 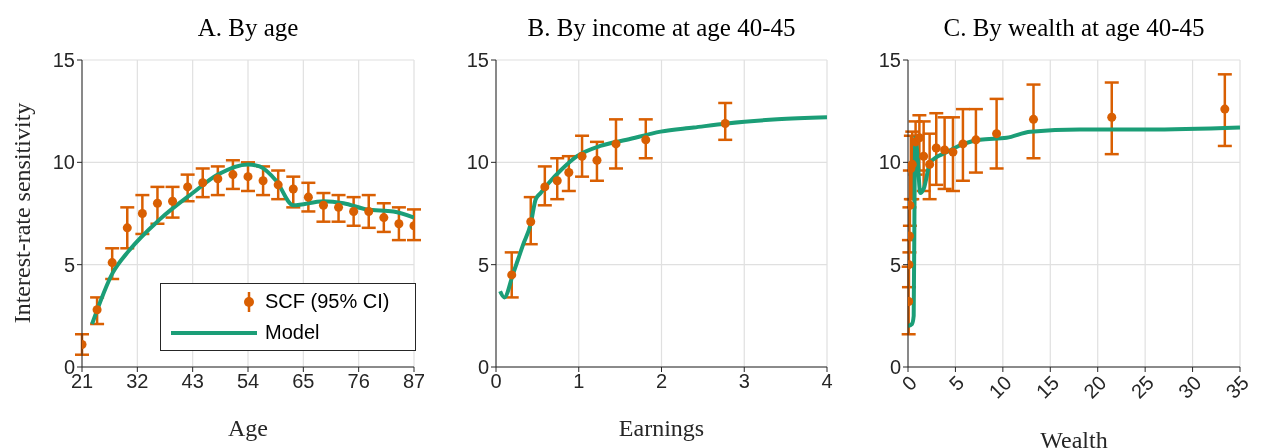 I want to click on legend-label: Model, so click(x=292, y=332).